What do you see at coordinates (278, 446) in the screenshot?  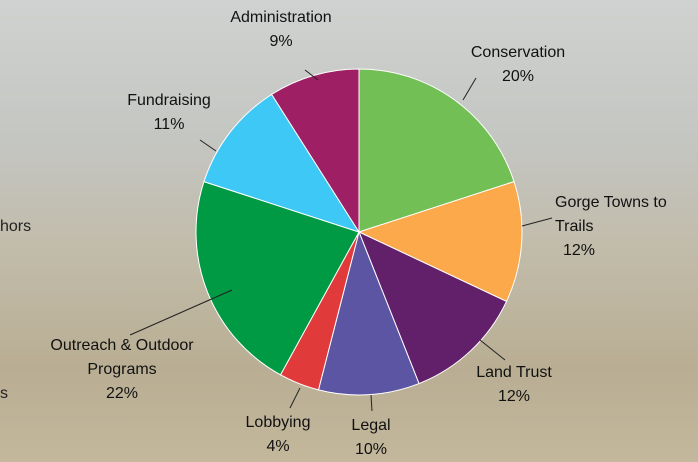 I see `value-label: 4%` at bounding box center [278, 446].